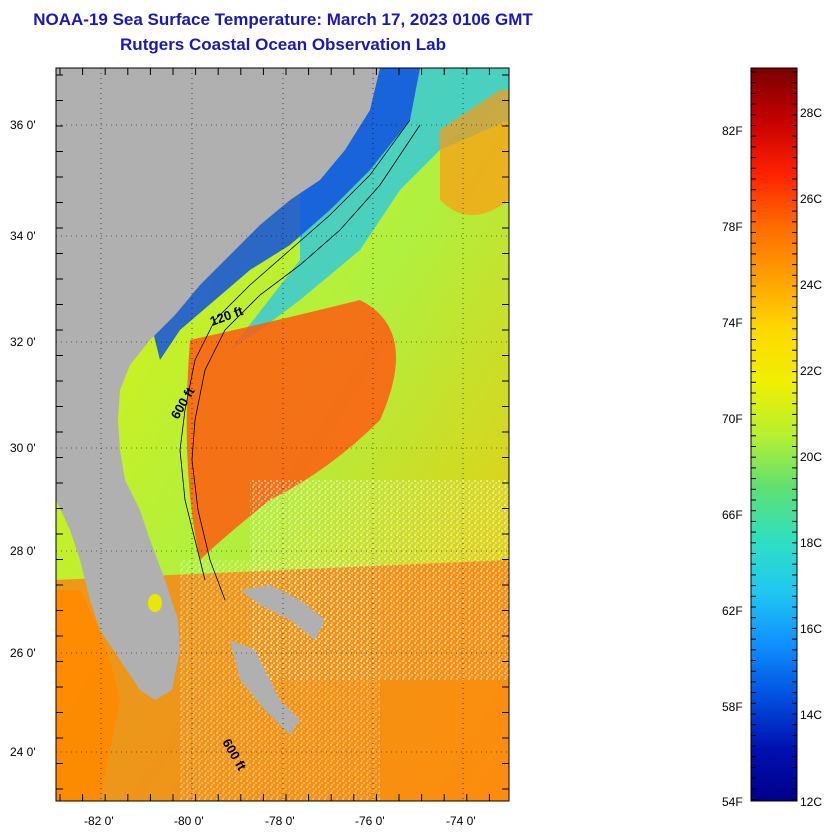  I want to click on lon-label: -76 0', so click(370, 821).